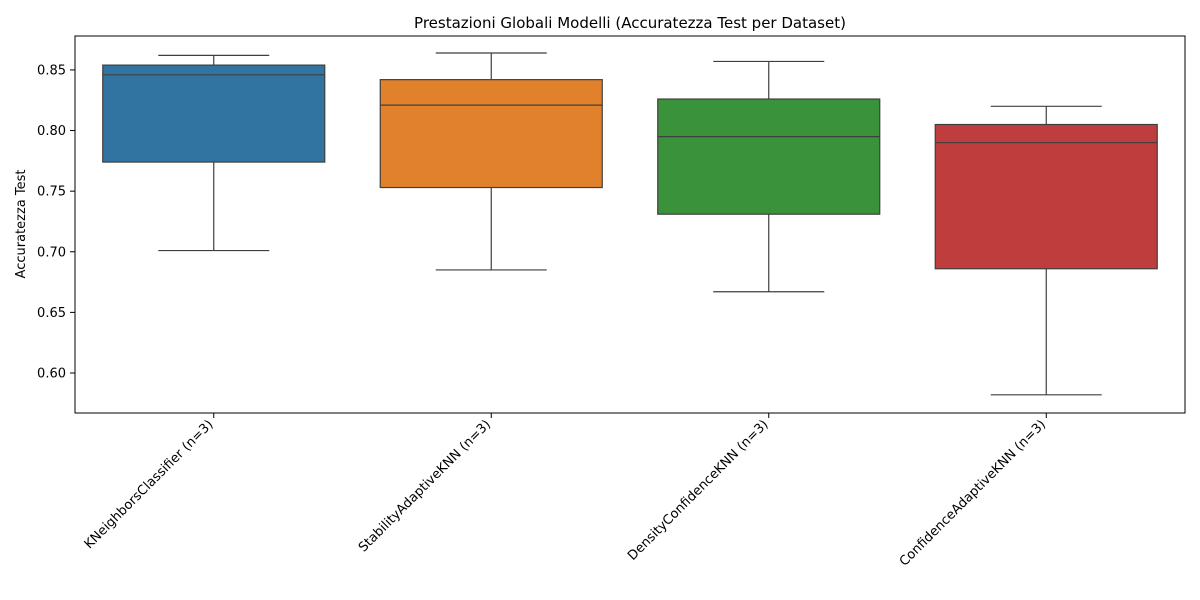  I want to click on x-tick-label: ConfidenceAdaptiveKNN (n=3), so click(973, 493).